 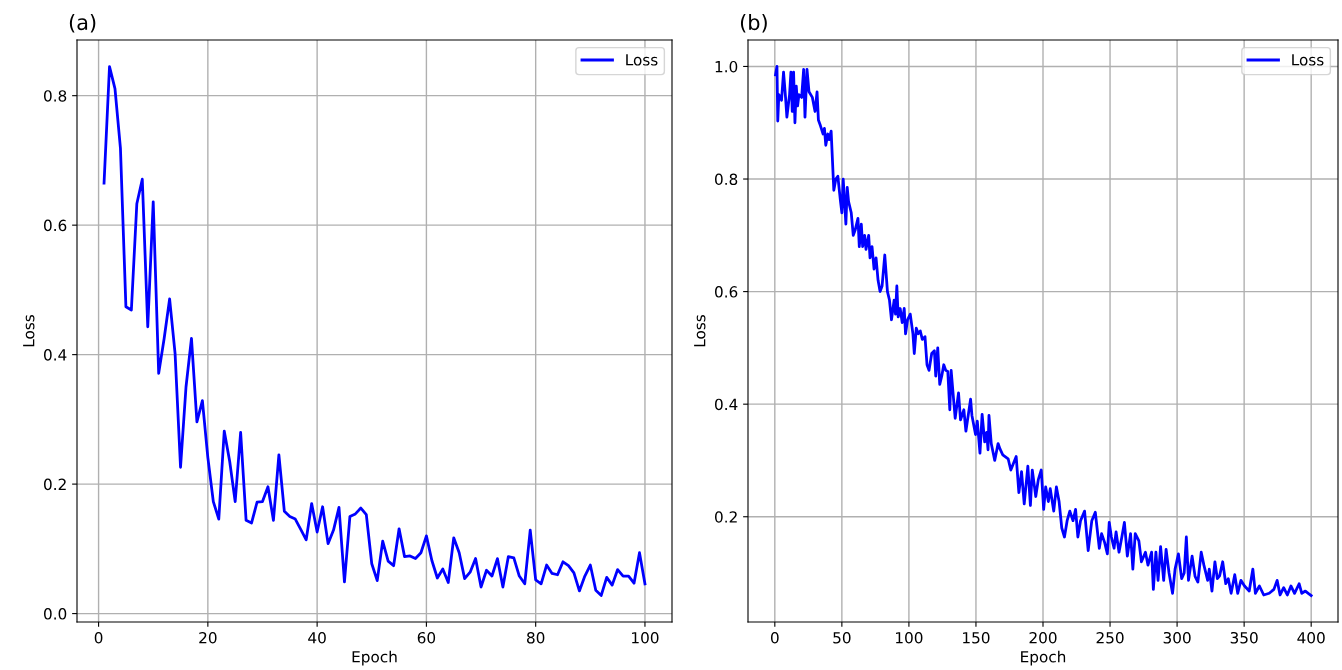 I want to click on text: (b), so click(x=753, y=23).